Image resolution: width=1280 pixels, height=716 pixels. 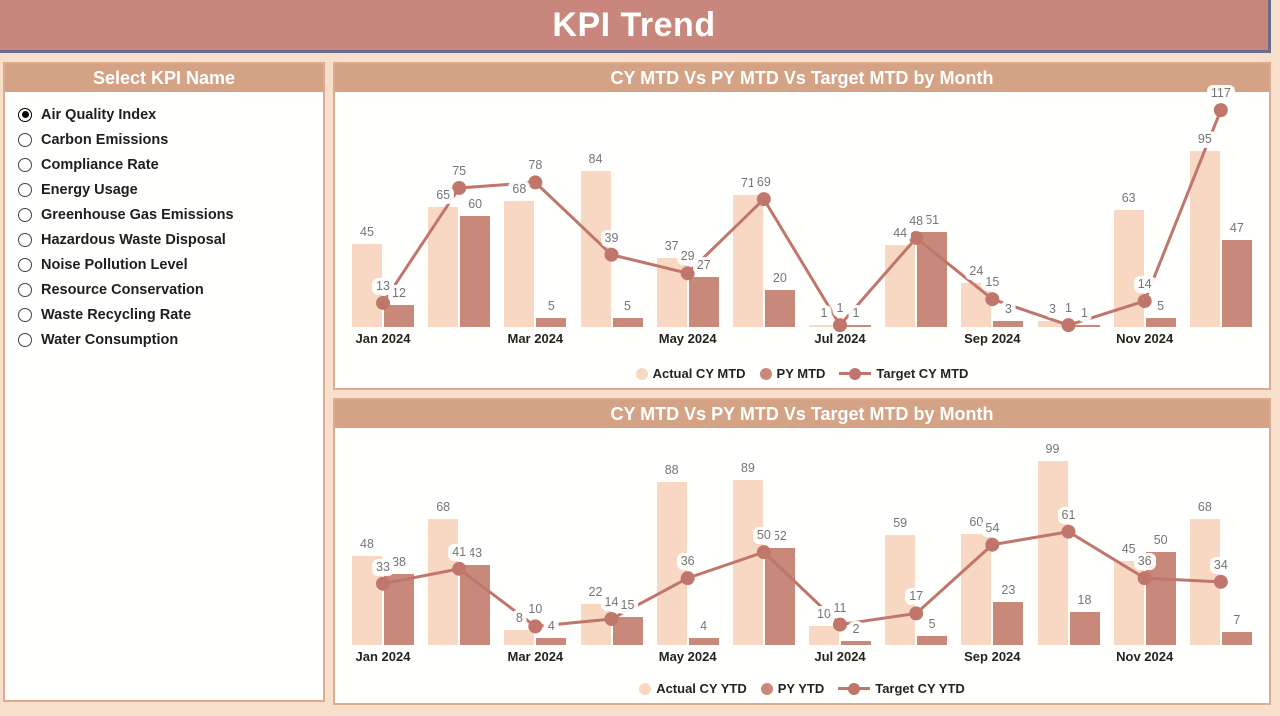 What do you see at coordinates (383, 567) in the screenshot?
I see `target-value-label: 33` at bounding box center [383, 567].